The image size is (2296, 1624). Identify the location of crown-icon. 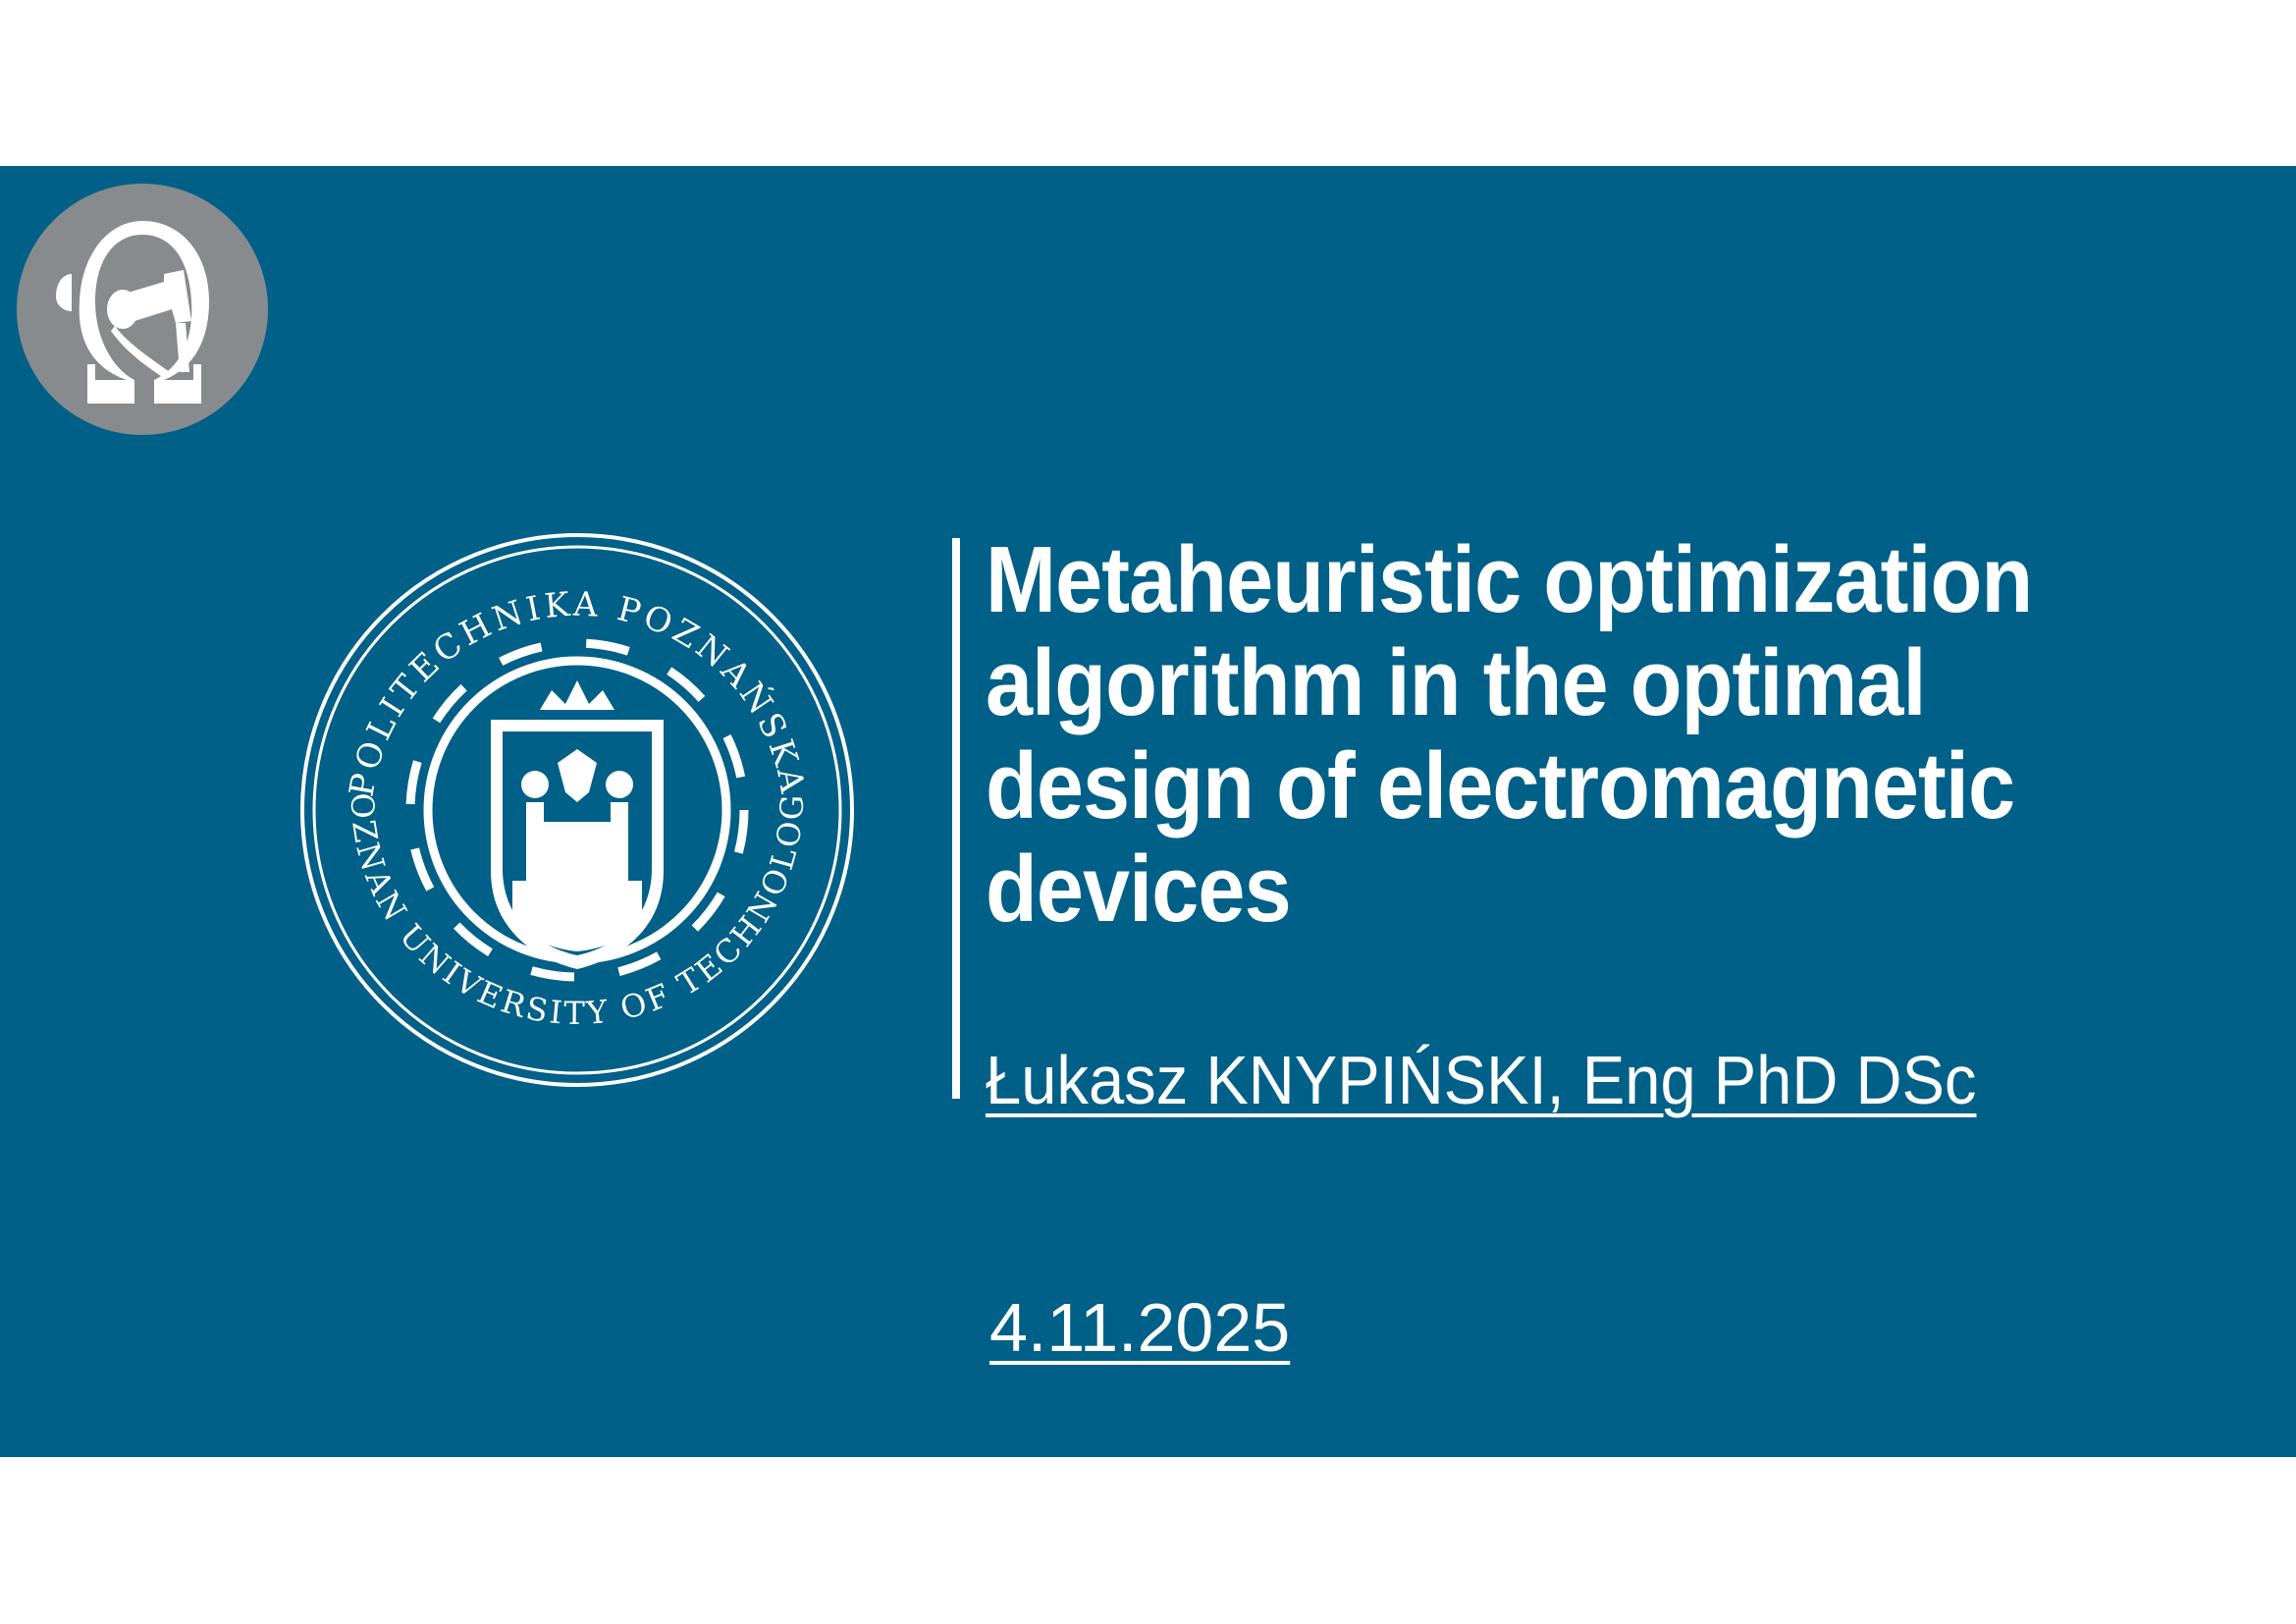
(577, 695).